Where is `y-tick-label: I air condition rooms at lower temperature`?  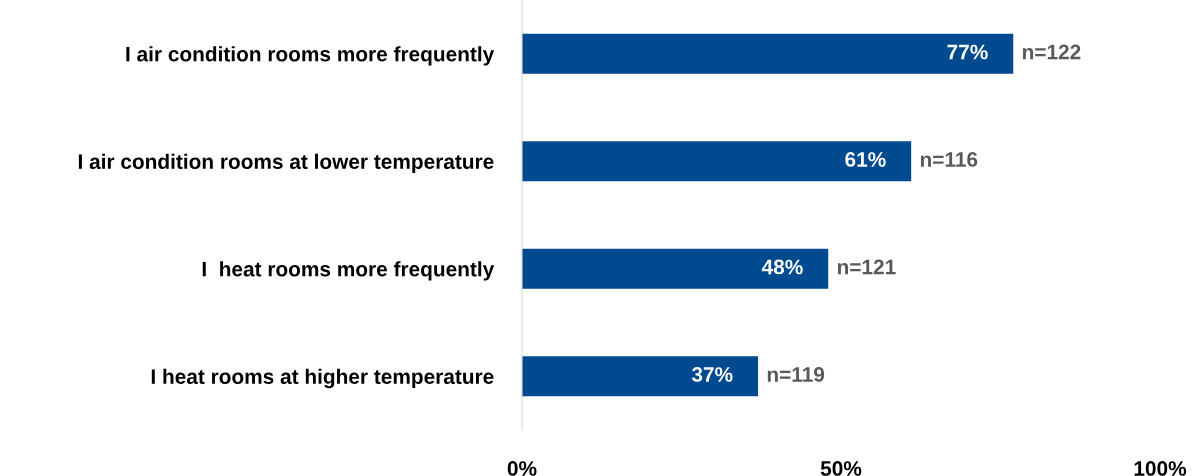 y-tick-label: I air condition rooms at lower temperature is located at coordinates (286, 163).